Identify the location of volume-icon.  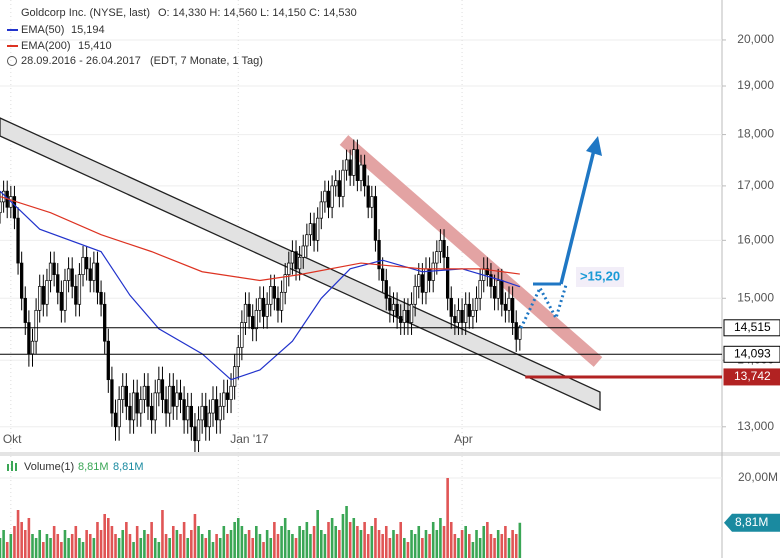
(16, 467).